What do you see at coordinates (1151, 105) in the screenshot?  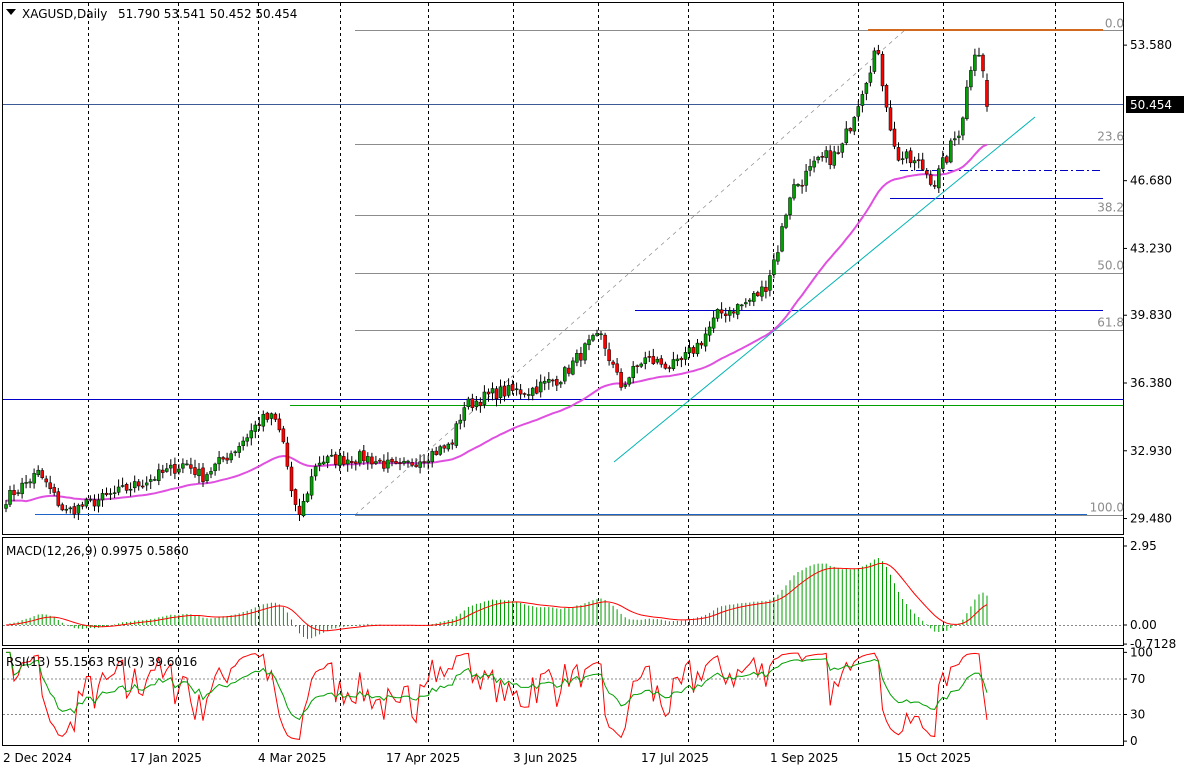 I see `current-price-label: 50.454` at bounding box center [1151, 105].